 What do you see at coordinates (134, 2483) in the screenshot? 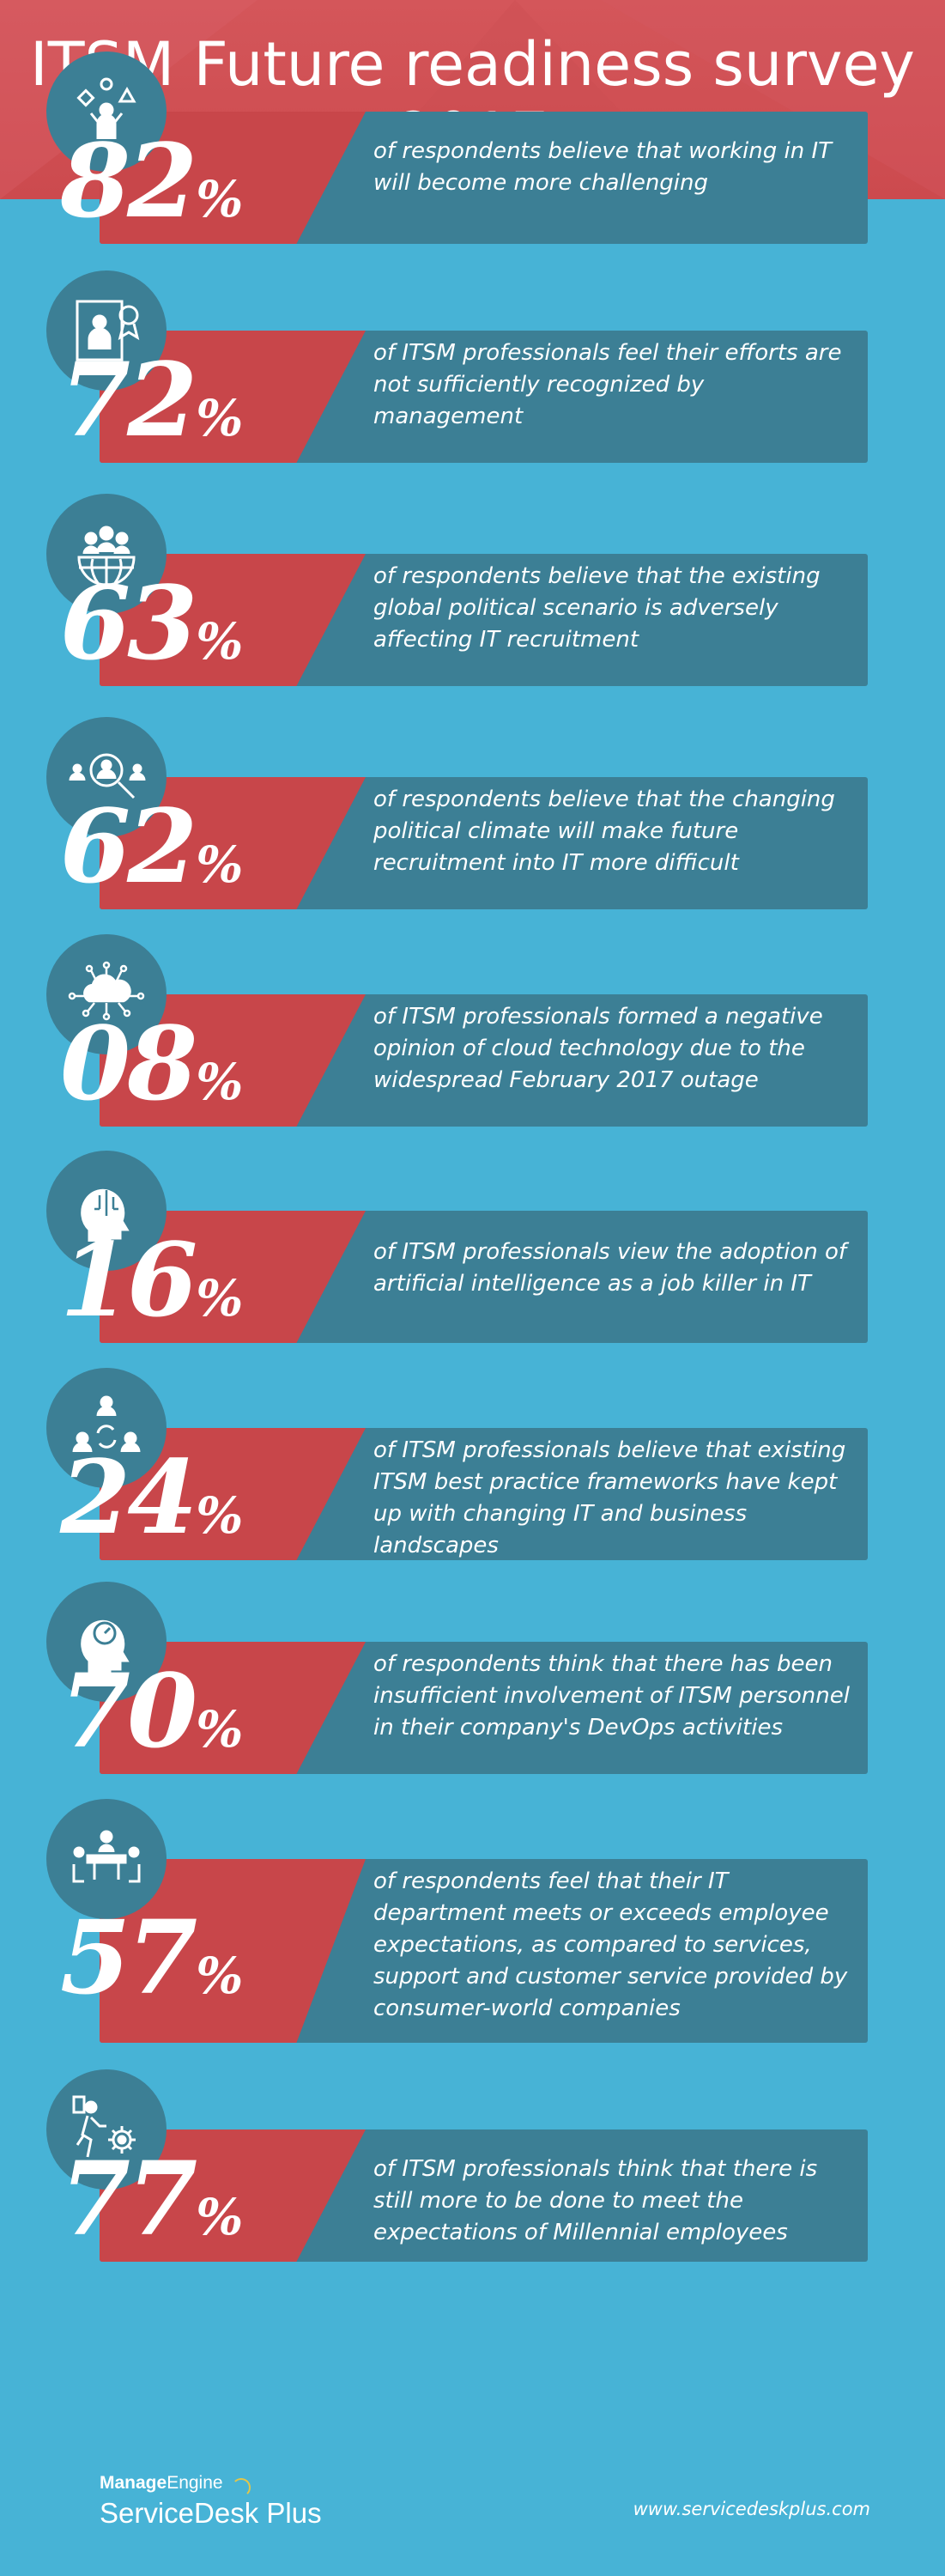
I see `brand-bold: Manage` at bounding box center [134, 2483].